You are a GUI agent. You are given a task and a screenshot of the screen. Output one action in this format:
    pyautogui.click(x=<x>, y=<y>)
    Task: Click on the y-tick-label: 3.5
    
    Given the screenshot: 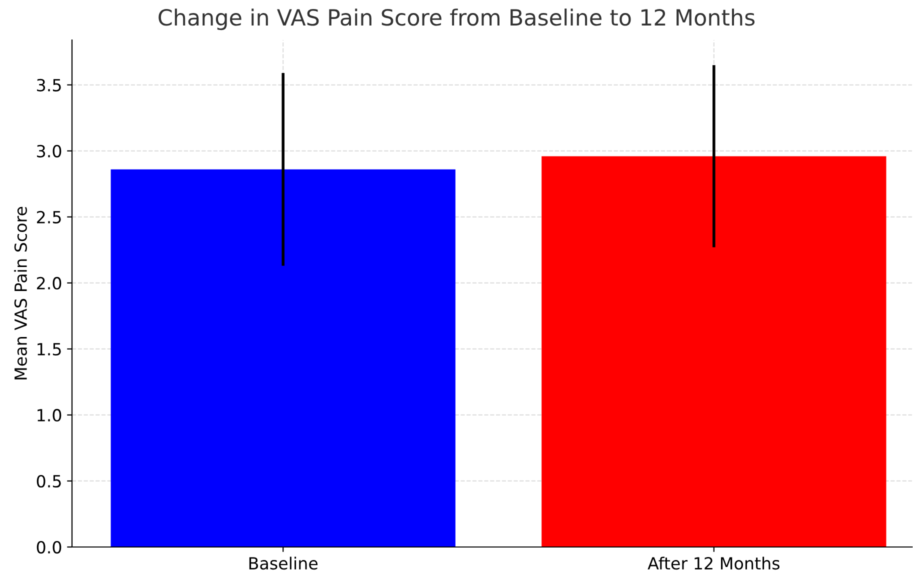 What is the action you would take?
    pyautogui.click(x=49, y=85)
    